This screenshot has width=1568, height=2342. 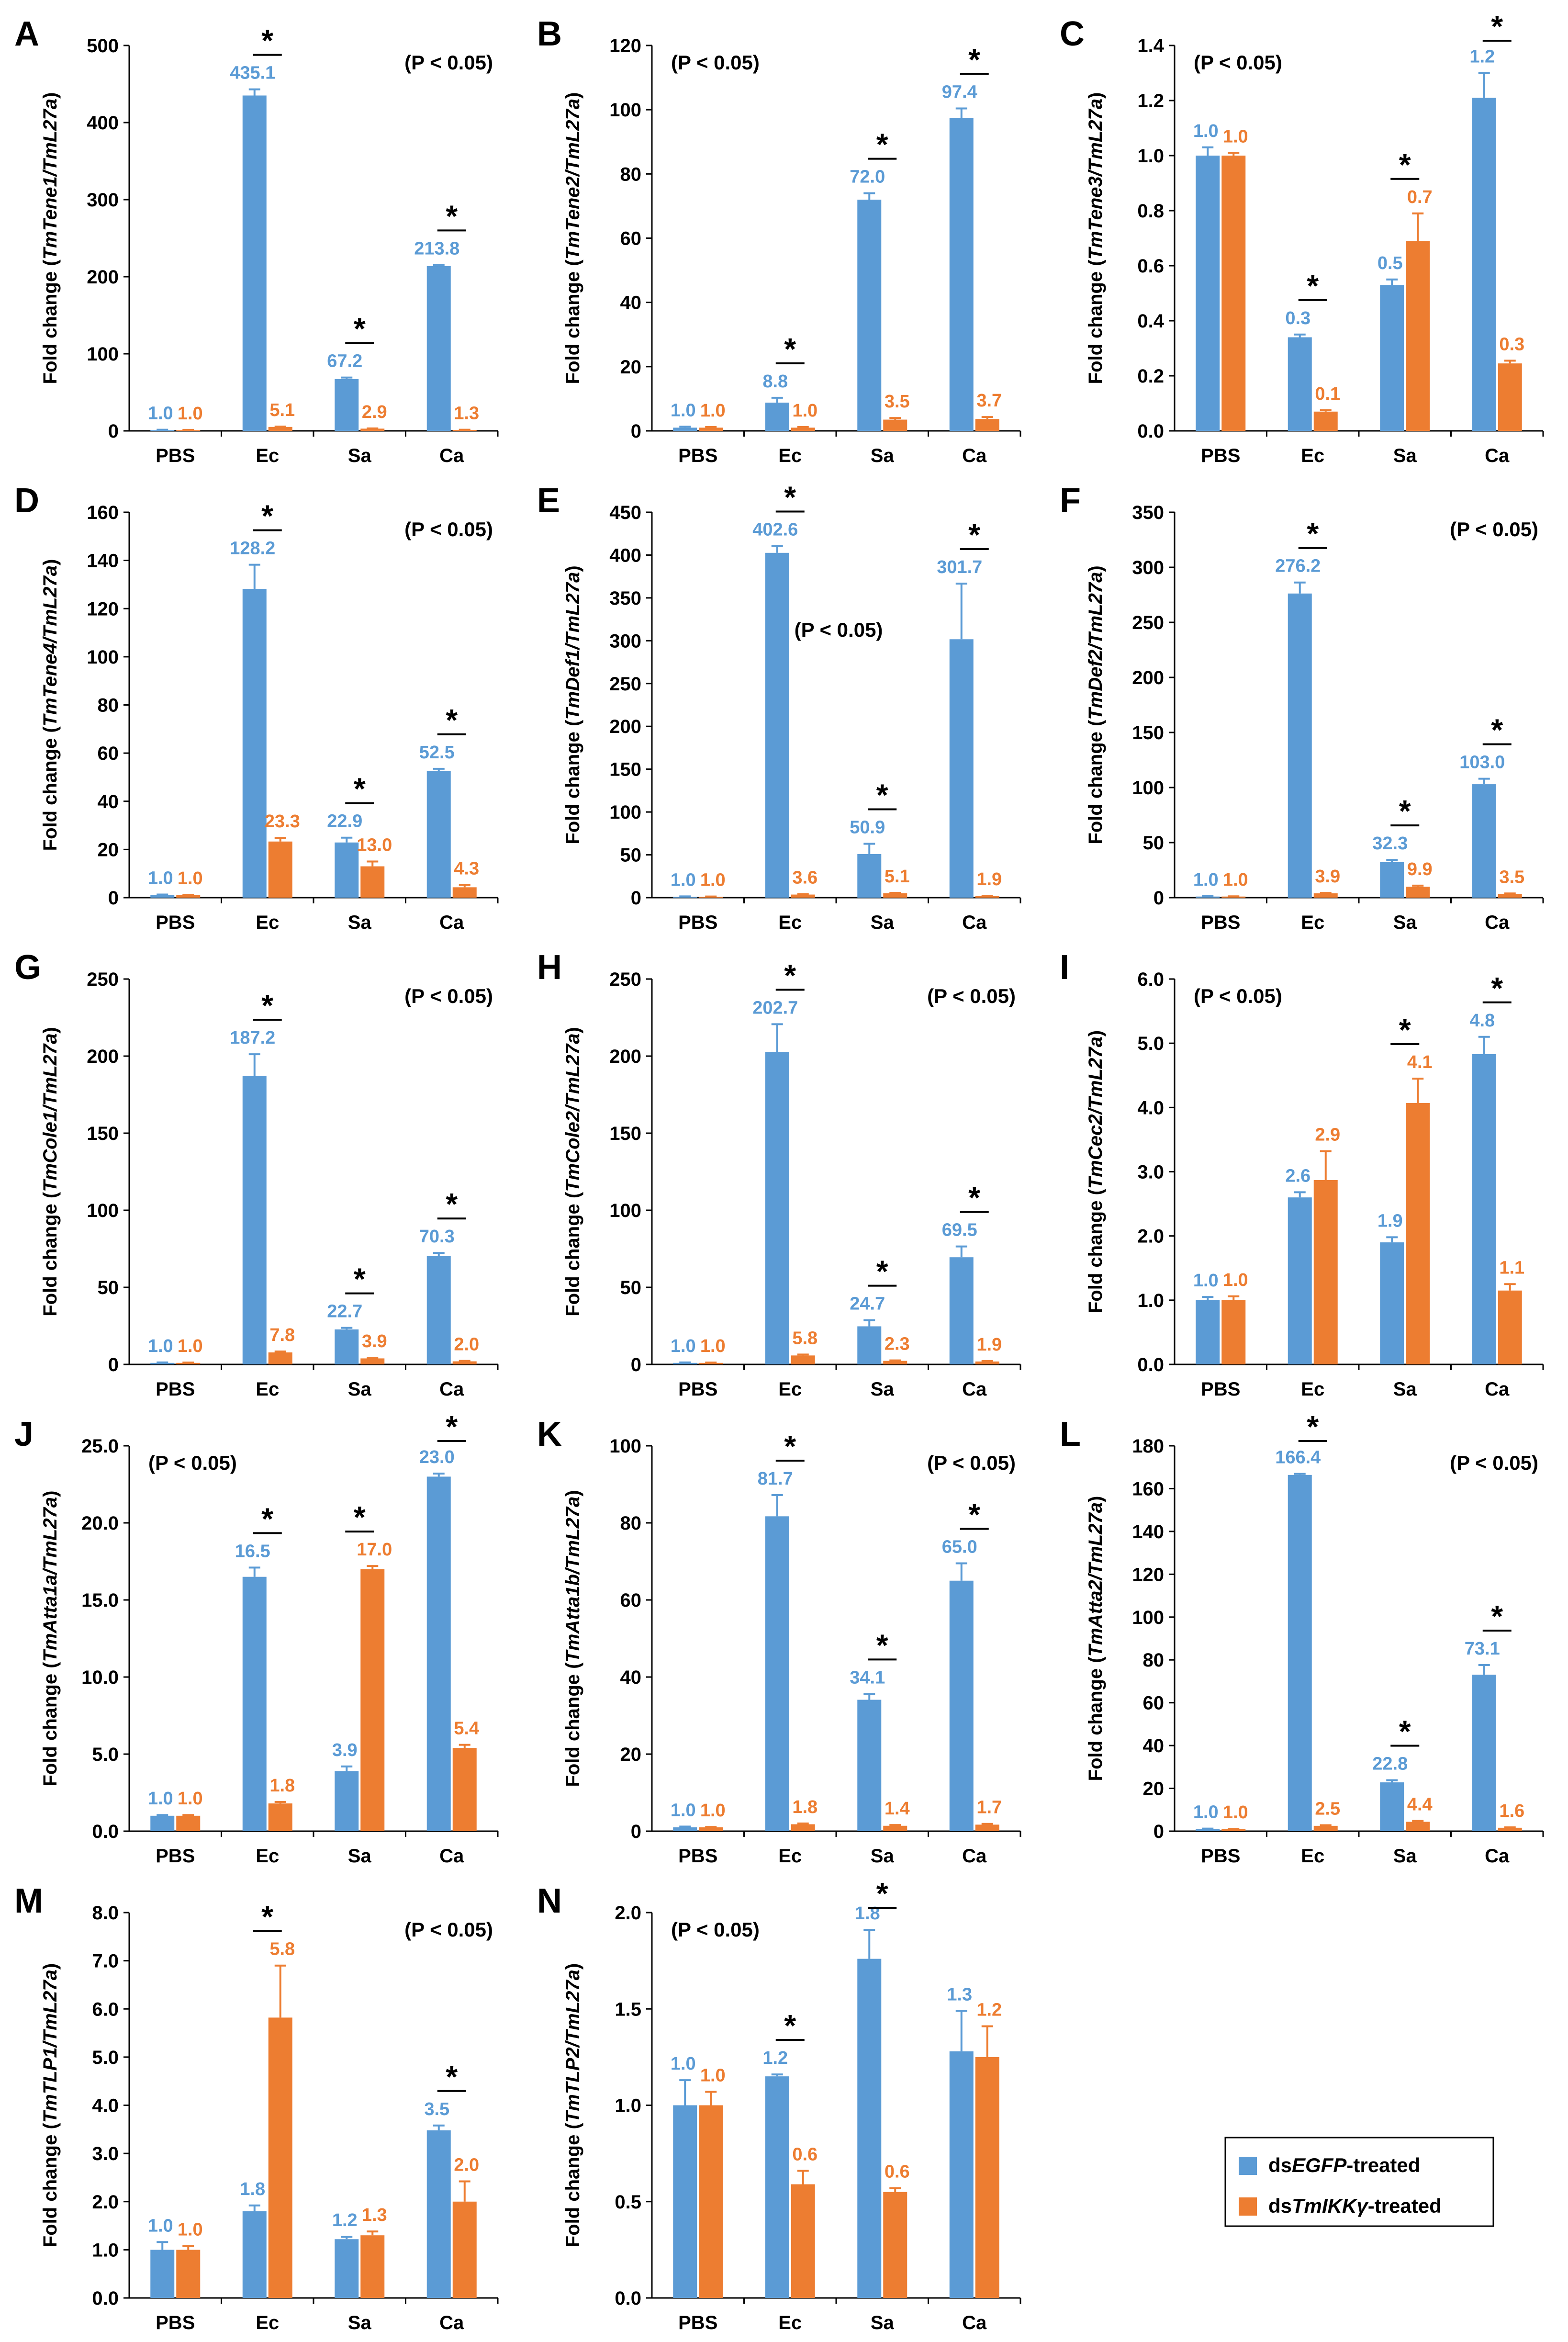 I want to click on egfp-value-label: 23.0, so click(x=437, y=1457).